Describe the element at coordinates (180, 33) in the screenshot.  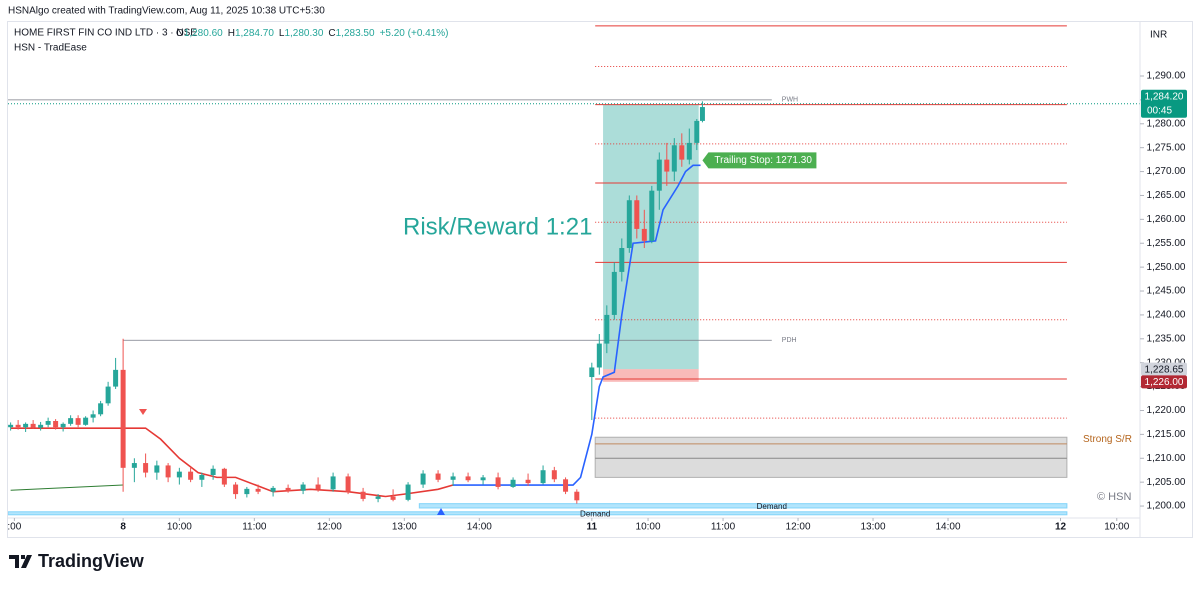
I see `ohlc-part: O` at that location.